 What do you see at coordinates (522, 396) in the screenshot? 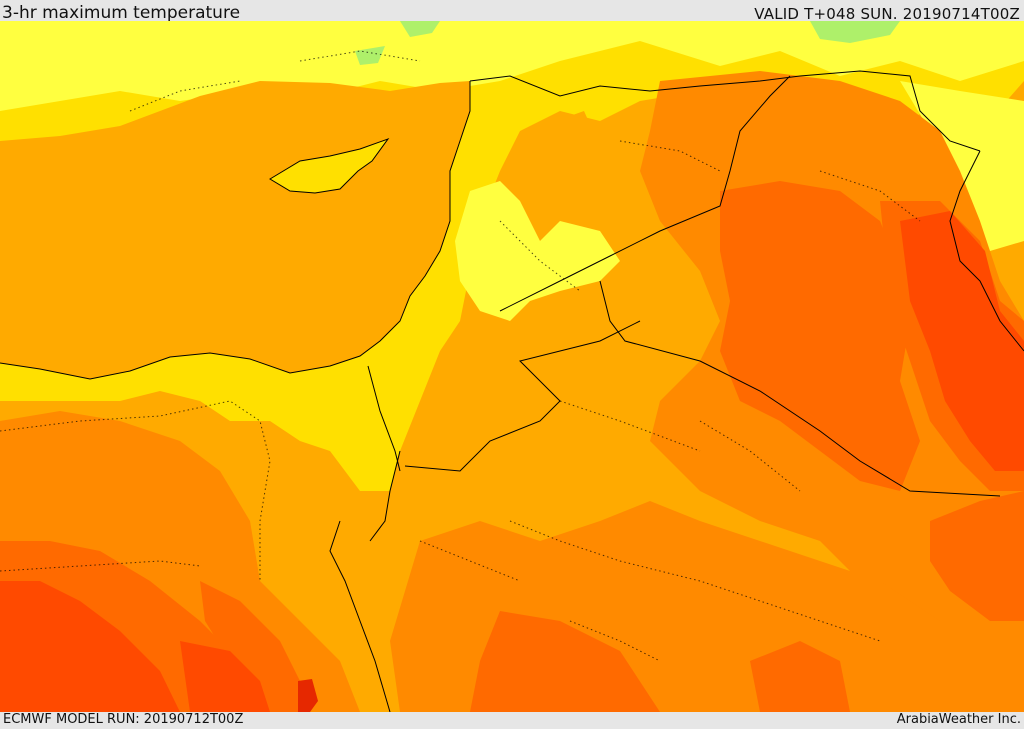
I see `border-jordan-saudi` at bounding box center [522, 396].